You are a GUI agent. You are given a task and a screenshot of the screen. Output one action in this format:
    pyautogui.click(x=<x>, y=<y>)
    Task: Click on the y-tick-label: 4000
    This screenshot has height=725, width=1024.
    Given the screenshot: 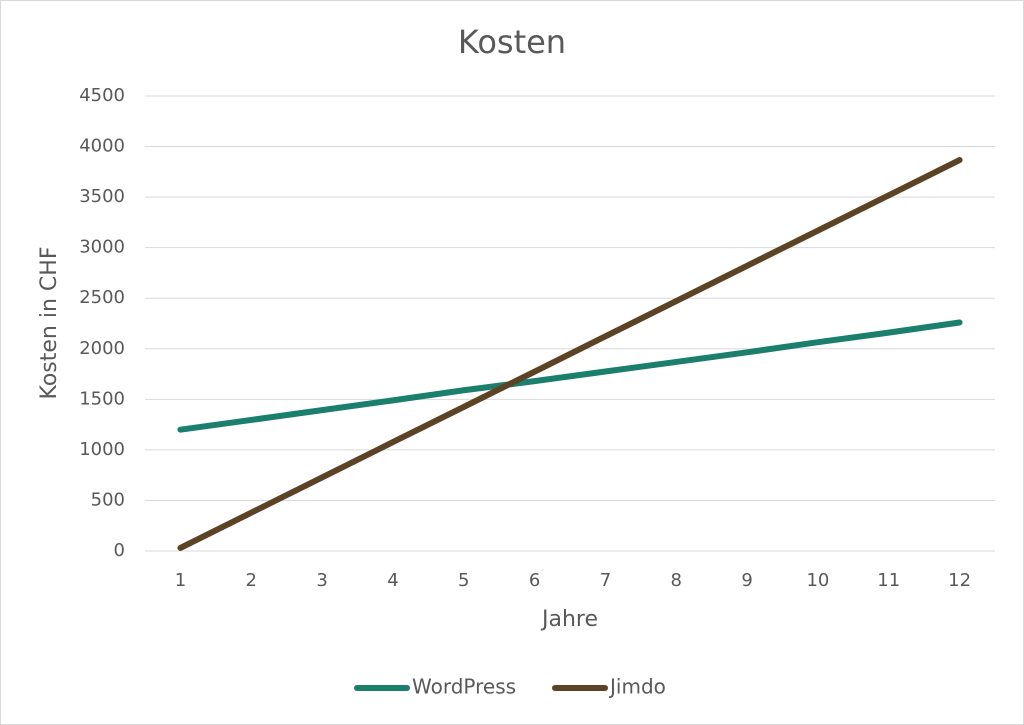 What is the action you would take?
    pyautogui.click(x=102, y=146)
    